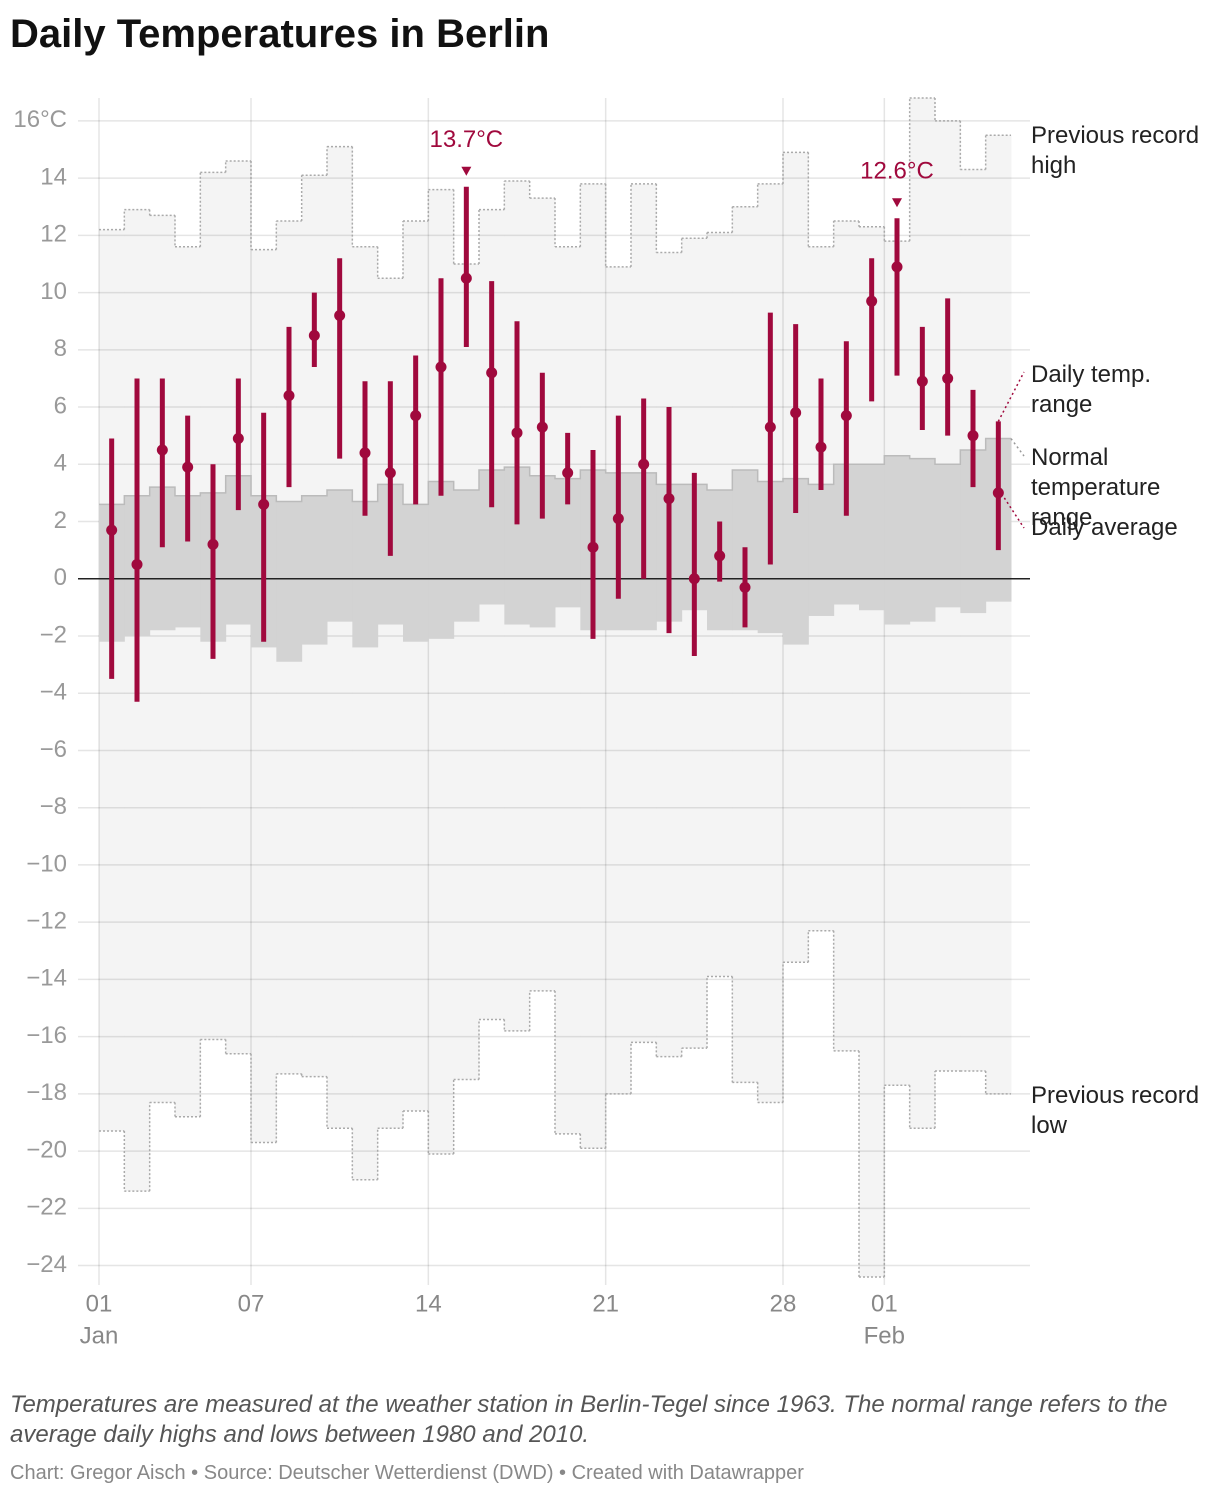 The width and height of the screenshot is (1220, 1498). What do you see at coordinates (60, 520) in the screenshot?
I see `y-tick-label: 2` at bounding box center [60, 520].